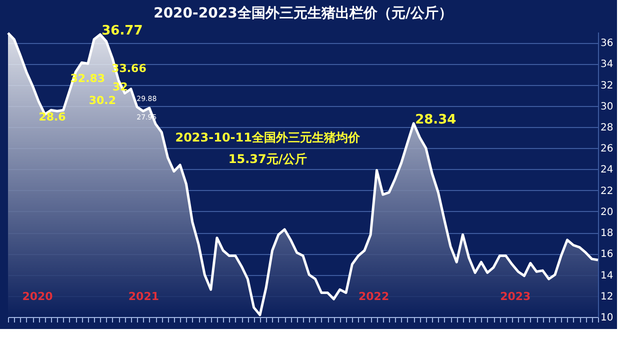 This screenshot has width=640, height=349. Describe the element at coordinates (607, 170) in the screenshot. I see `y-tick-label: 24` at that location.